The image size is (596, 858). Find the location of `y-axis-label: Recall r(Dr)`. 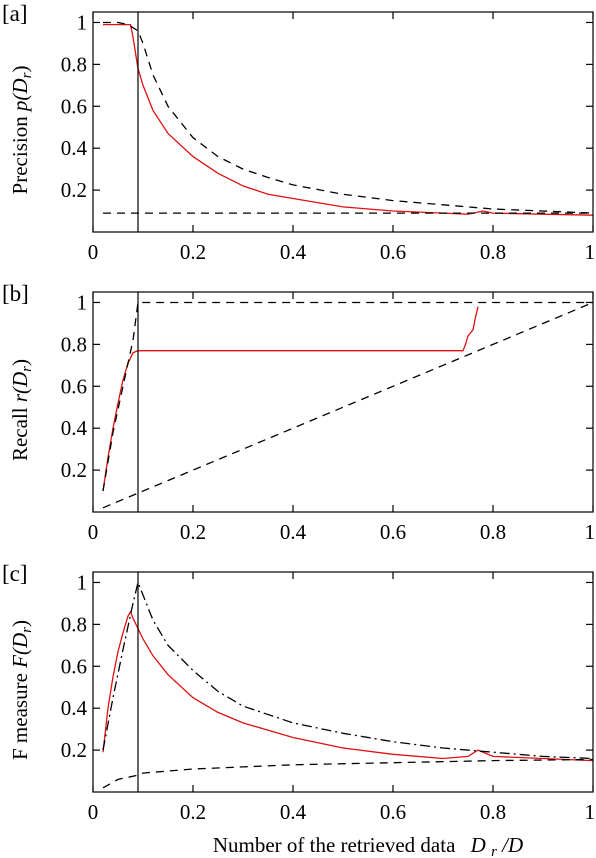

y-axis-label: Recall r(Dr) is located at coordinates (21, 410).